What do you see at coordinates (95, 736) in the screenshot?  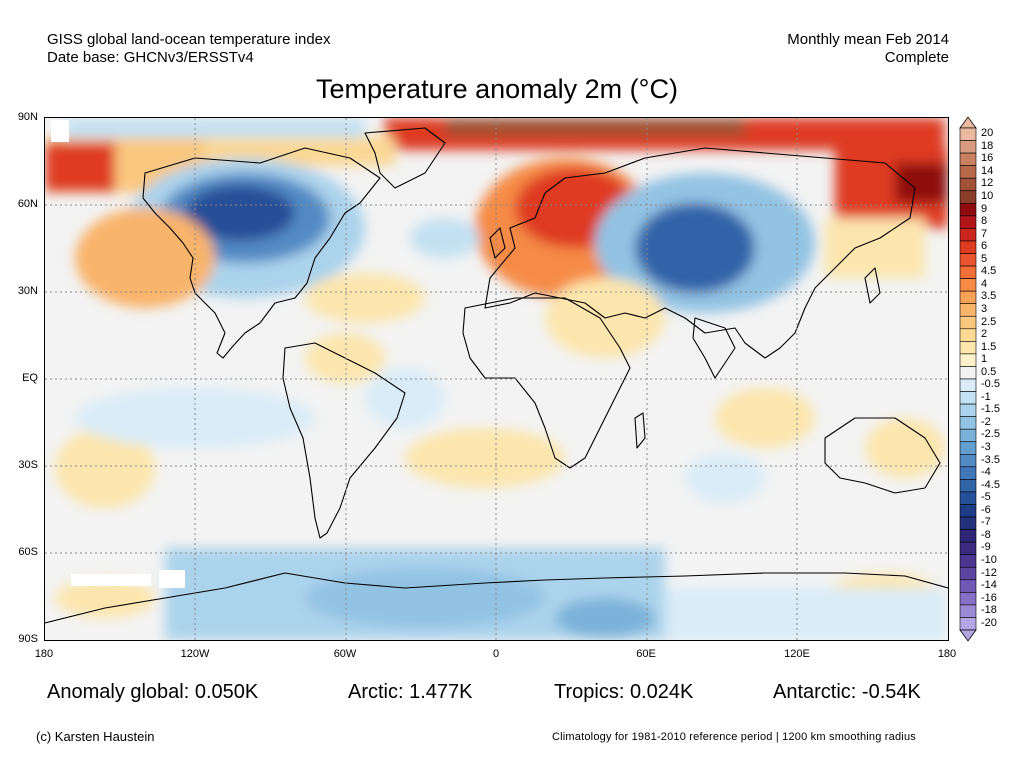 I see `copyright: (c) Karsten Haustein` at bounding box center [95, 736].